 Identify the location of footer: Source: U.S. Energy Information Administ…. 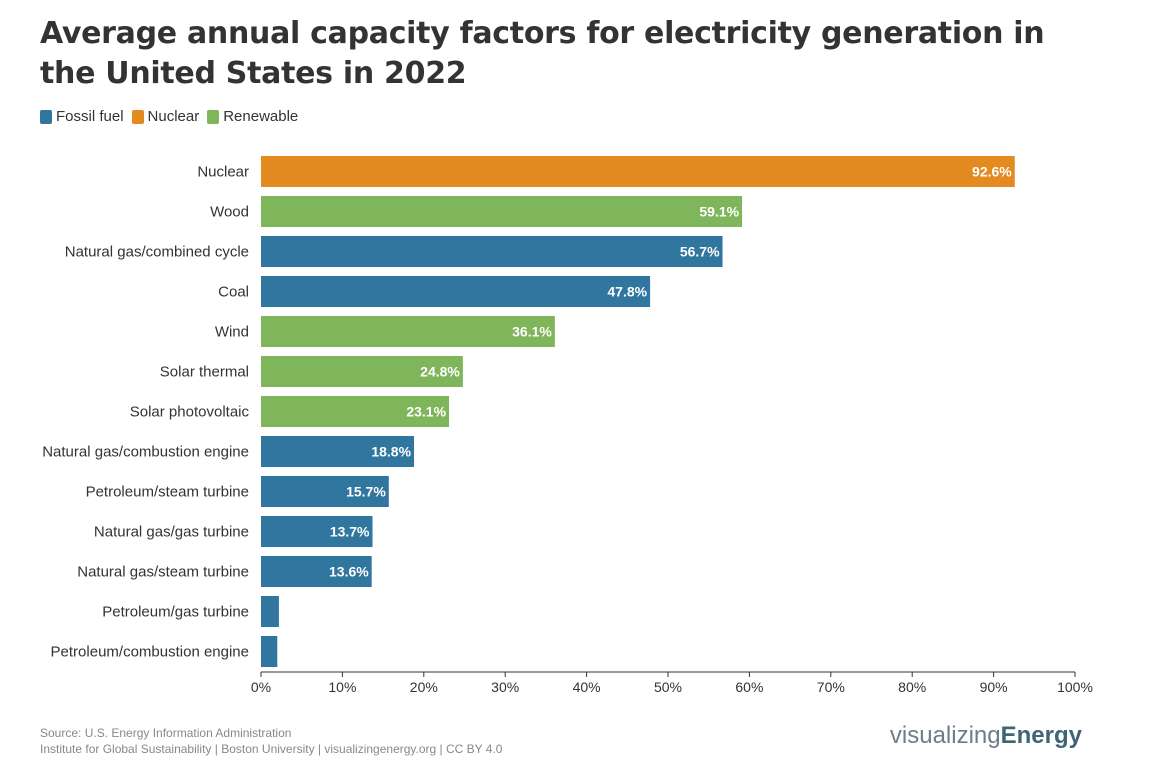
(271, 741).